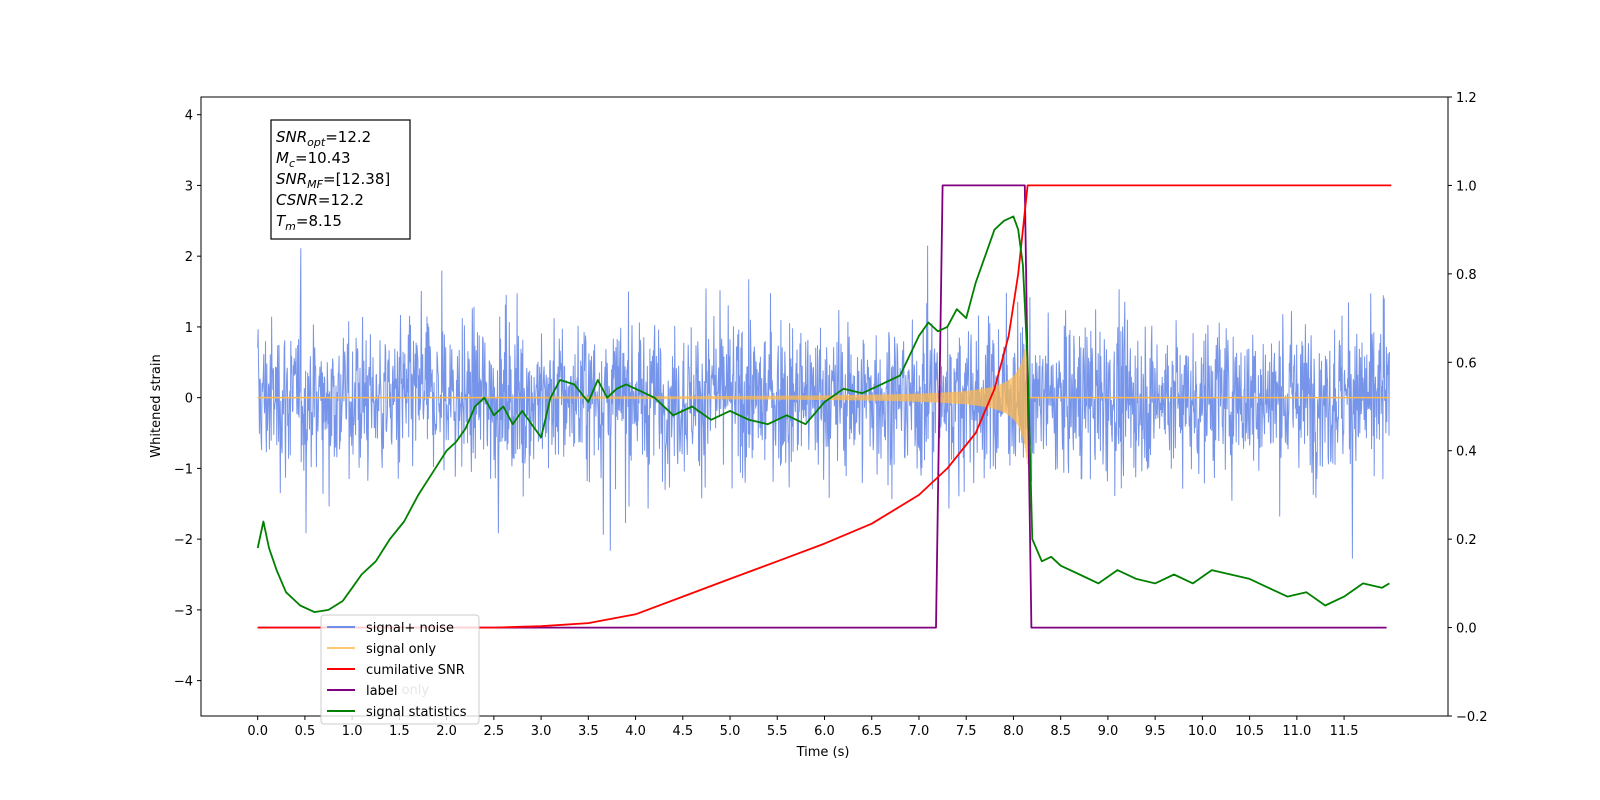 The width and height of the screenshot is (1600, 800). Describe the element at coordinates (682, 731) in the screenshot. I see `x-tick-label: 4.5` at that location.